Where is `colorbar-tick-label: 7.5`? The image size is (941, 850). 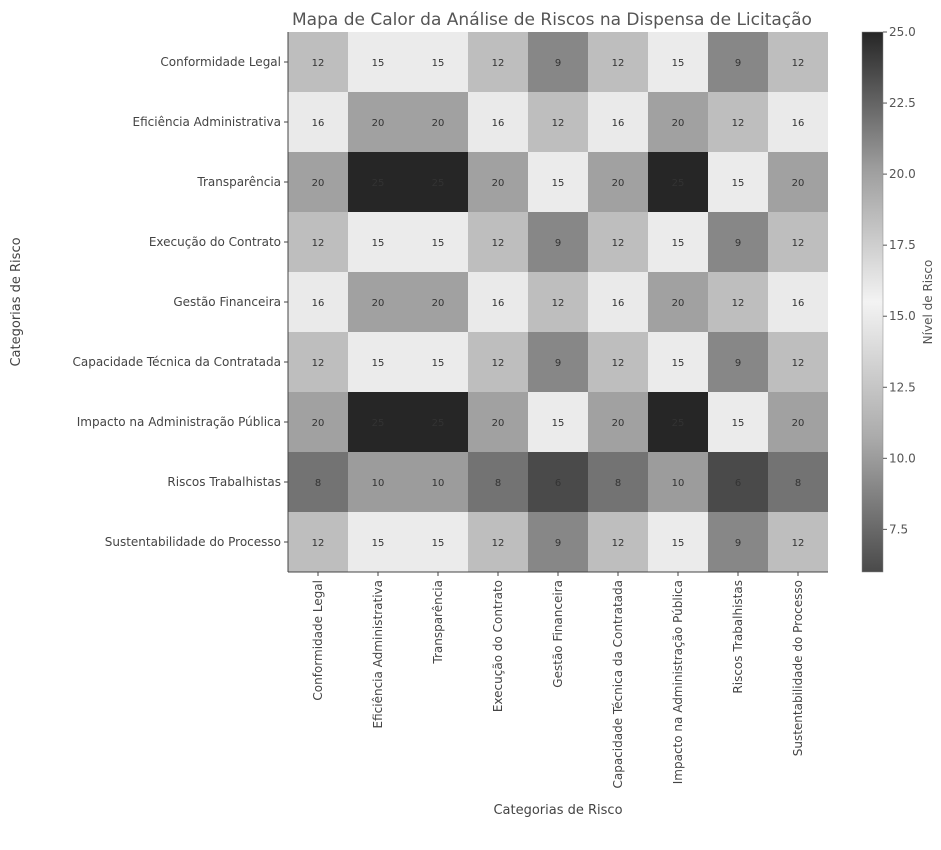
colorbar-tick-label: 7.5 is located at coordinates (898, 529).